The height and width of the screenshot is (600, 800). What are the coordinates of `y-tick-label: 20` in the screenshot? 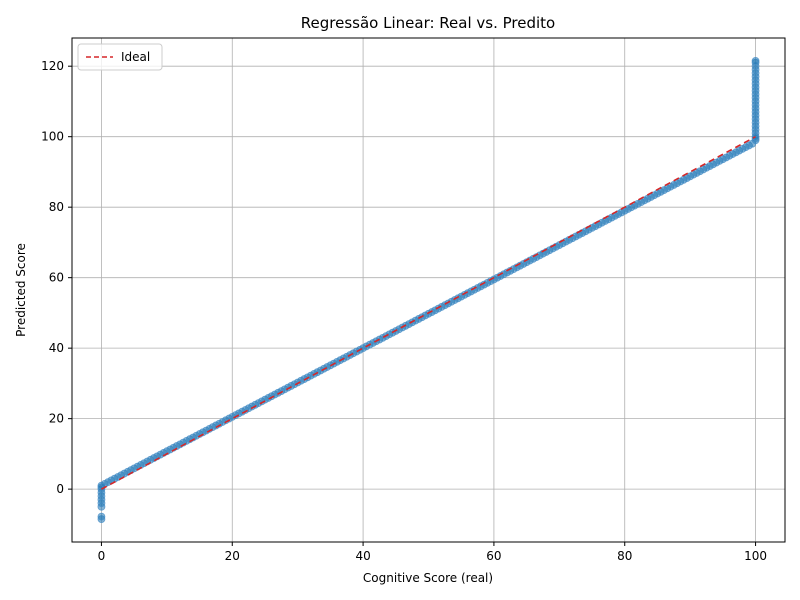 It's located at (56, 419).